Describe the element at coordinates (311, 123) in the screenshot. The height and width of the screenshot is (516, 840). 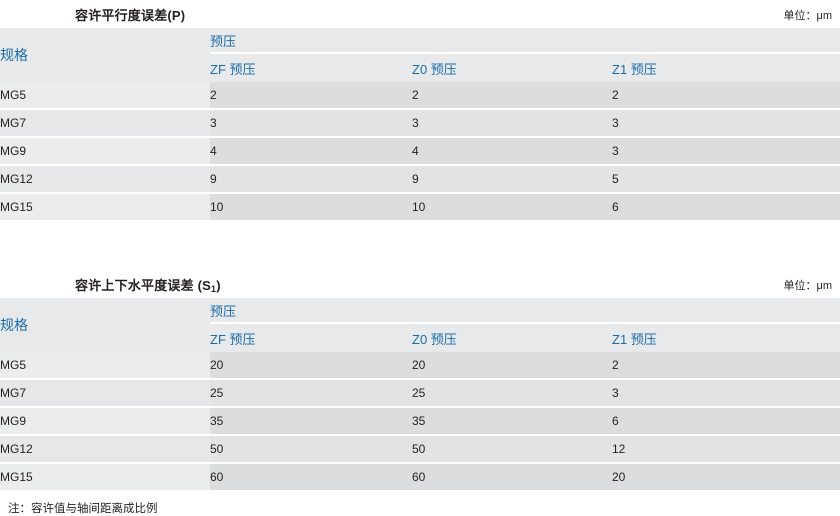
I see `cell-zf: 3` at that location.